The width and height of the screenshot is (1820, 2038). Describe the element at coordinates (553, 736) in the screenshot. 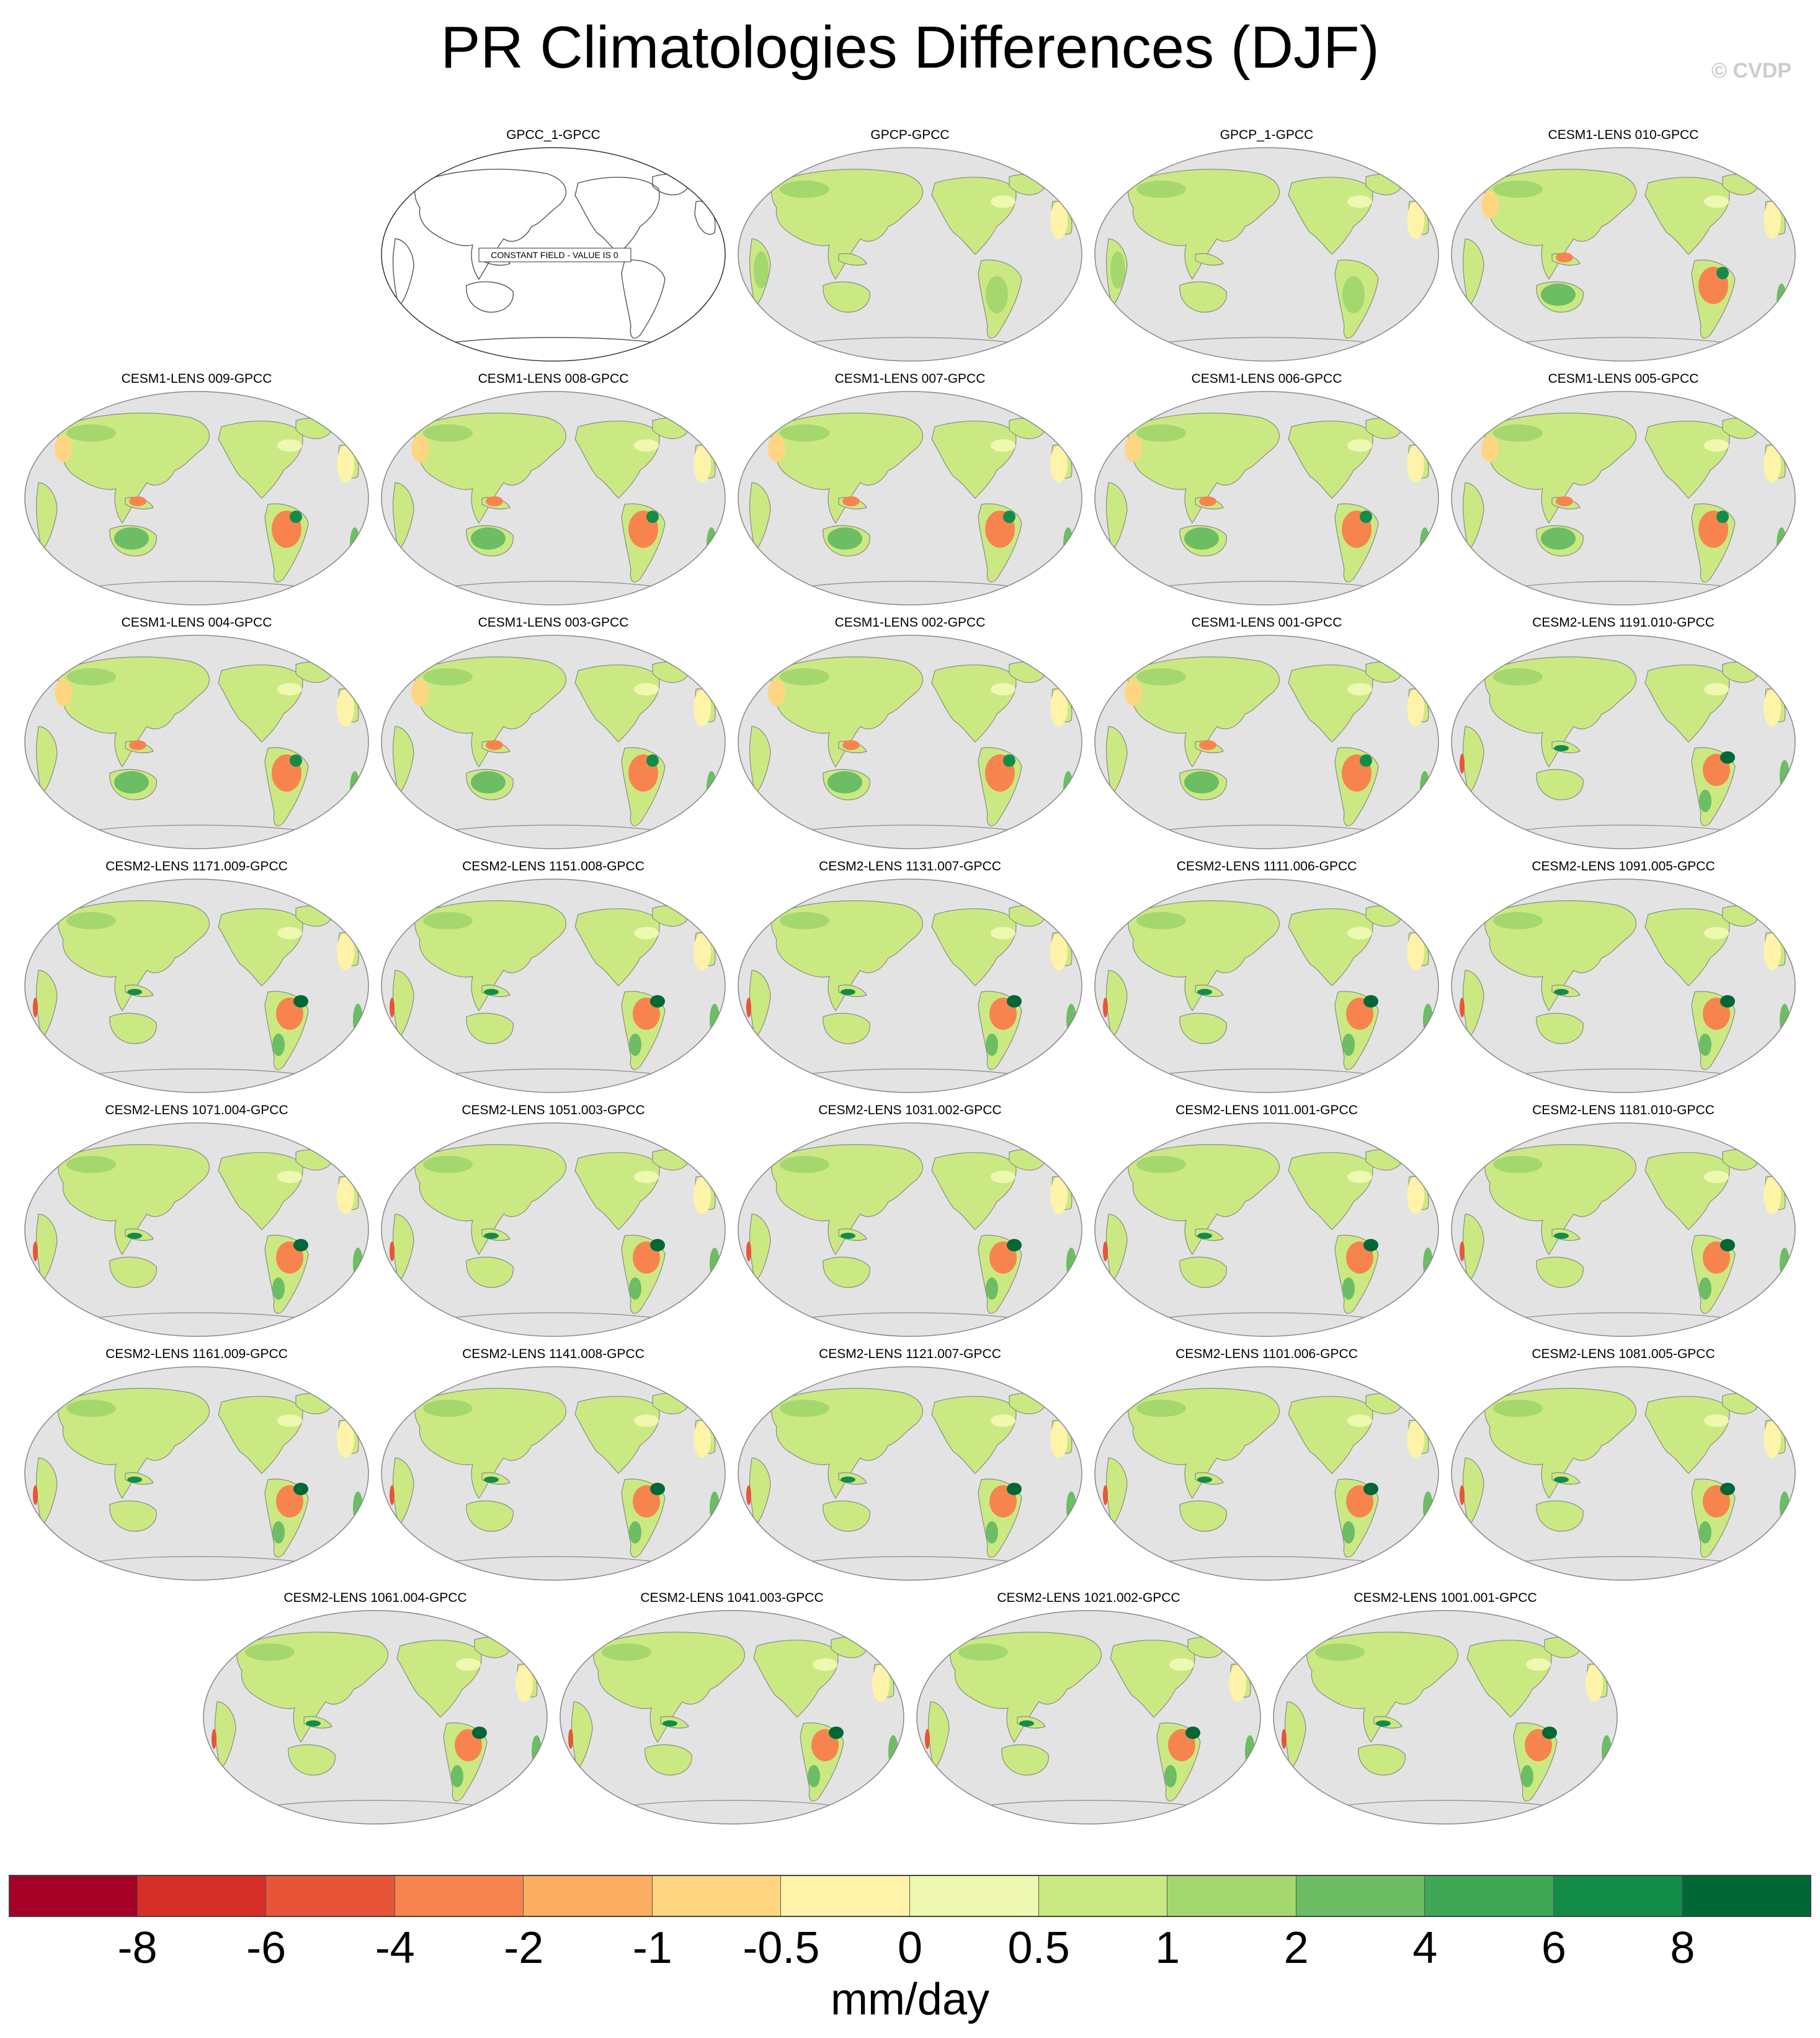

I see `map-panel: CESM1-LENS 003-GPCC` at that location.